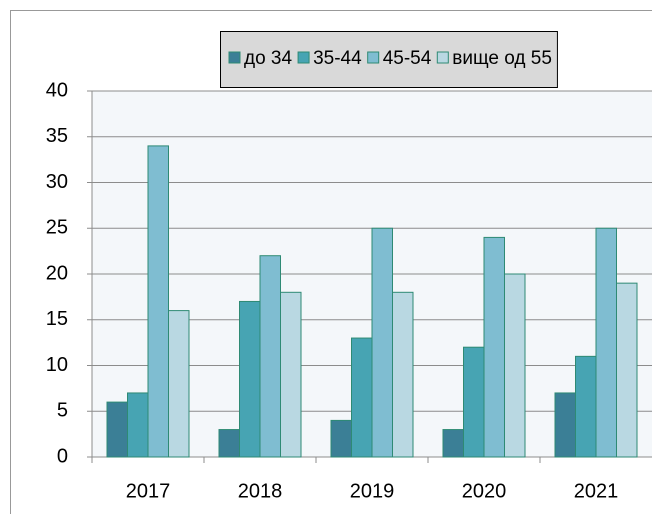 This screenshot has height=514, width=652. Describe the element at coordinates (57, 136) in the screenshot. I see `y-tick-label: 35` at that location.